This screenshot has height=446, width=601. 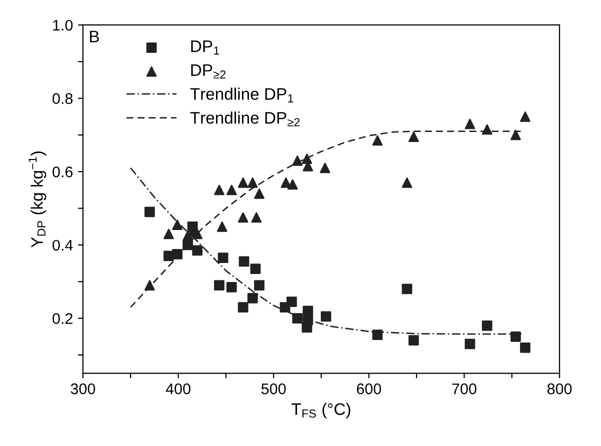 What do you see at coordinates (63, 25) in the screenshot?
I see `y-tick-label: 1.0` at bounding box center [63, 25].